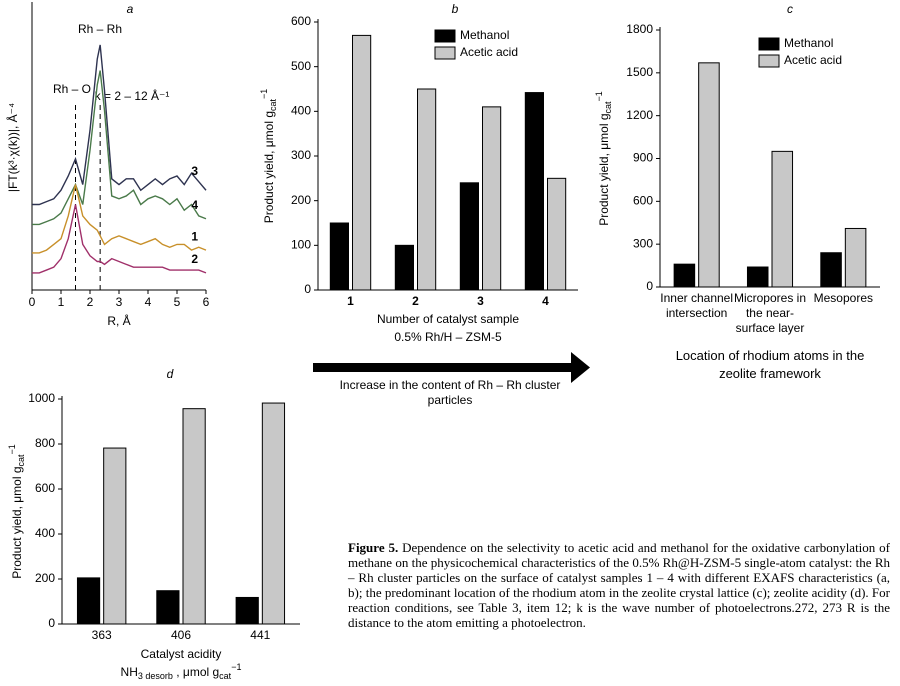  What do you see at coordinates (181, 654) in the screenshot?
I see `x-axis-label: Catalyst acidity` at bounding box center [181, 654].